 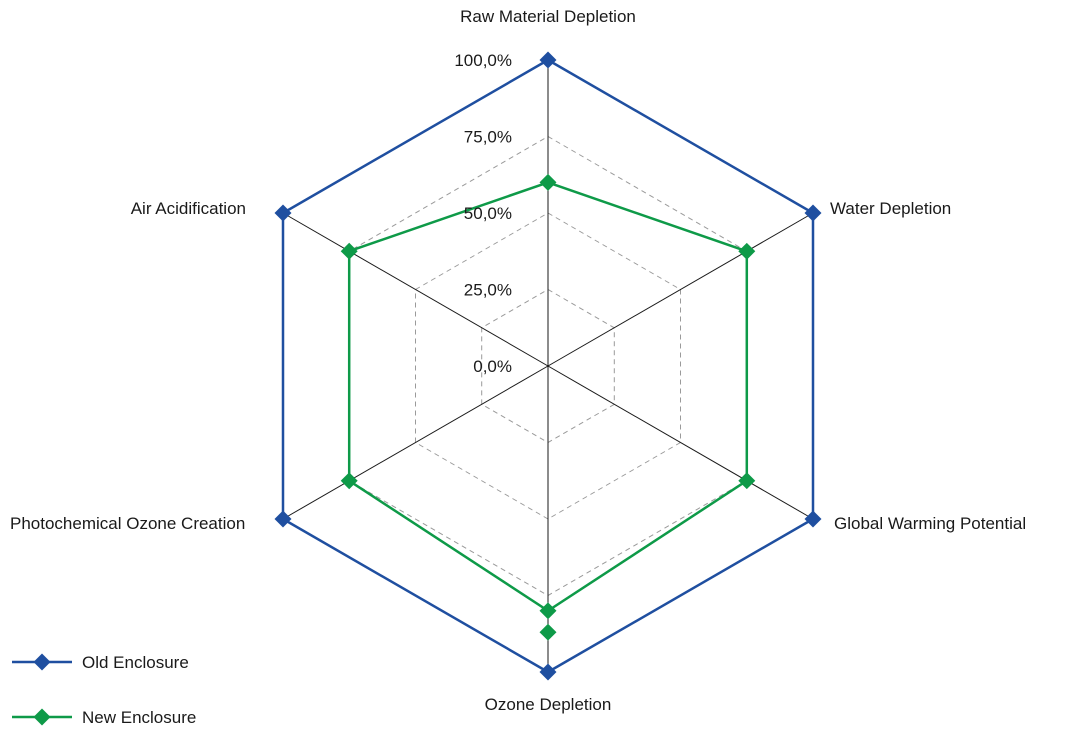 I want to click on radial-tick-4: 100,0%, so click(x=483, y=60).